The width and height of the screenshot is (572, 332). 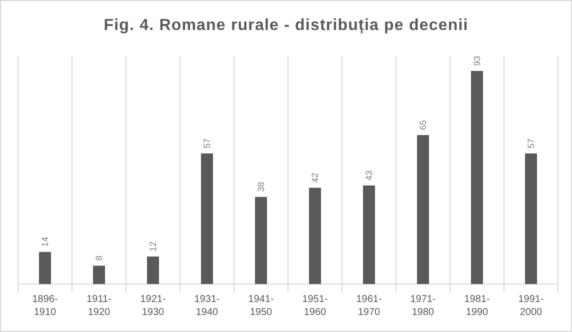 What do you see at coordinates (531, 306) in the screenshot?
I see `x-tick-label: 1991-2000` at bounding box center [531, 306].